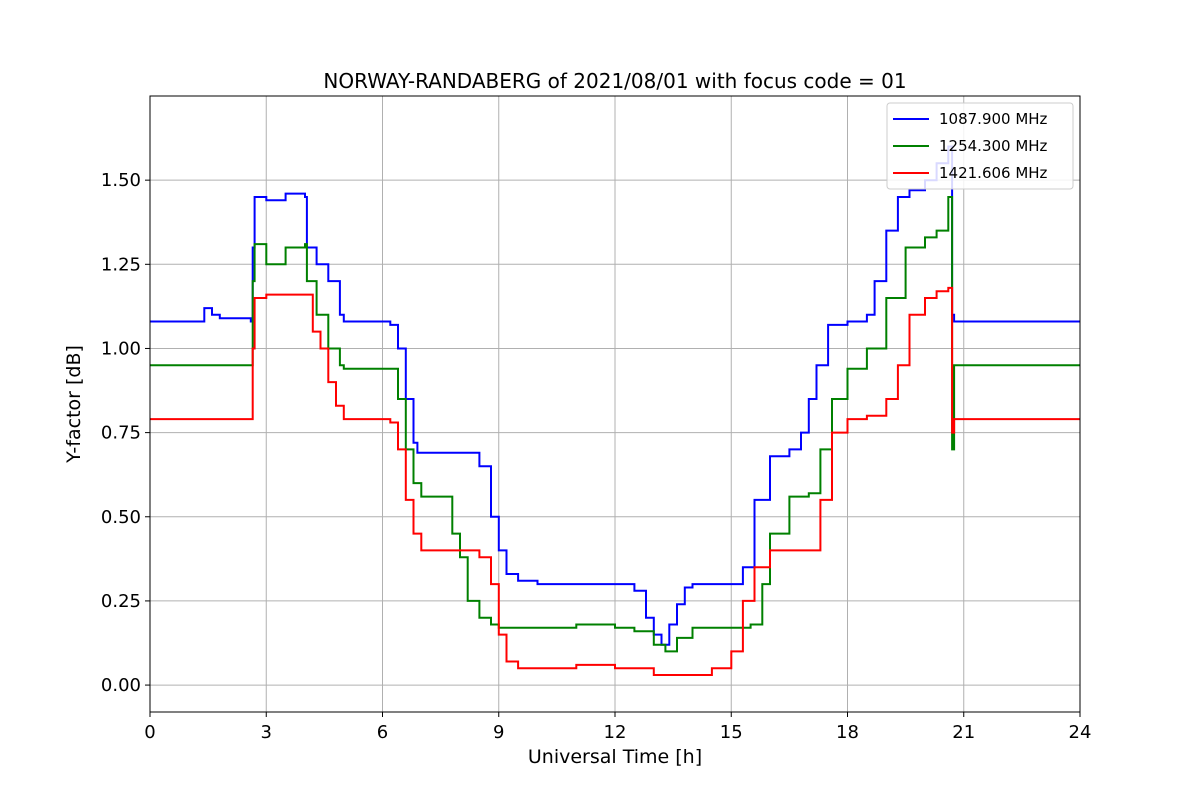 This screenshot has height=800, width=1200. What do you see at coordinates (121, 264) in the screenshot?
I see `y-tick-label: 1.25` at bounding box center [121, 264].